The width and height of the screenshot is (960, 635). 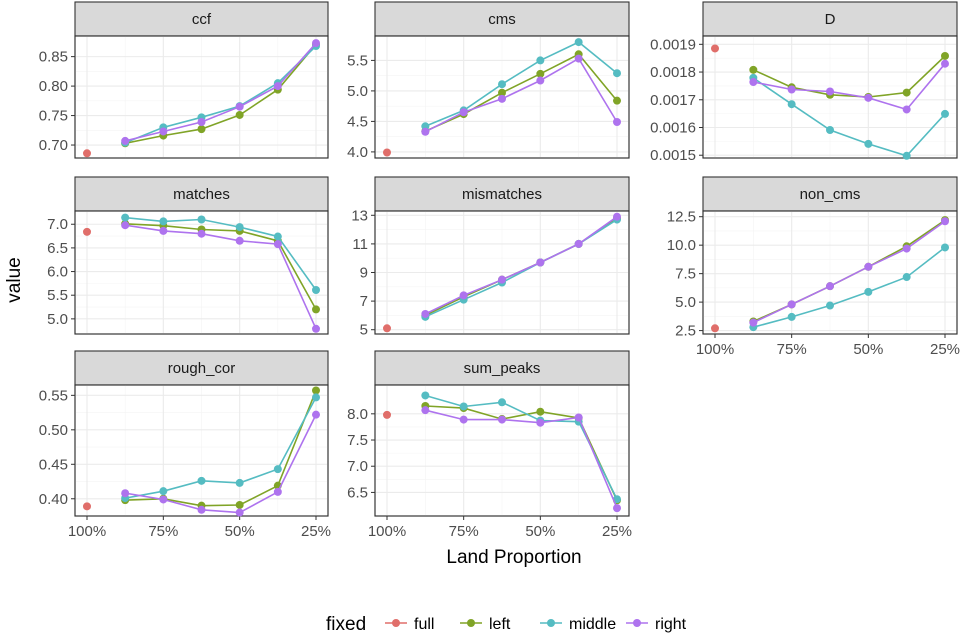 I want to click on panel-matches: matches 5.0 5.5 6.0 6.5 7.0, so click(x=188, y=255).